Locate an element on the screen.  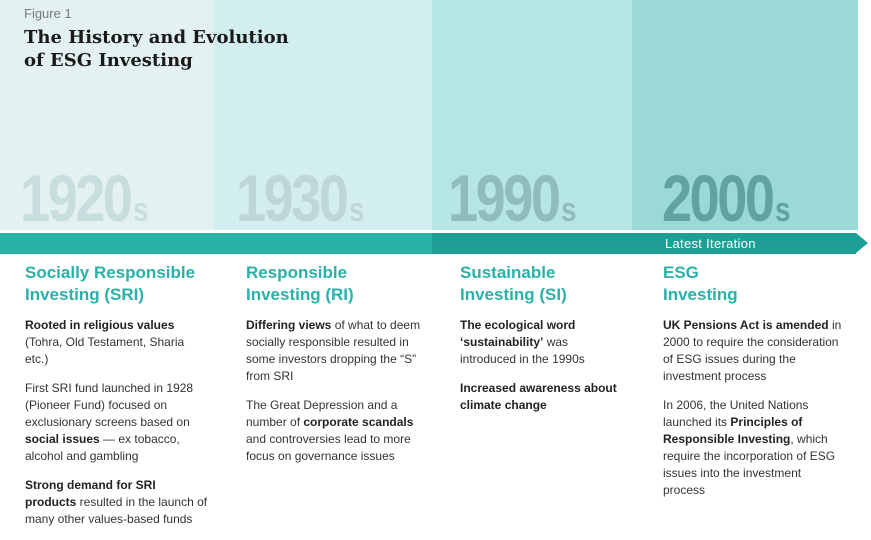
body-text: The Great Depression and a number of is located at coordinates (322, 413).